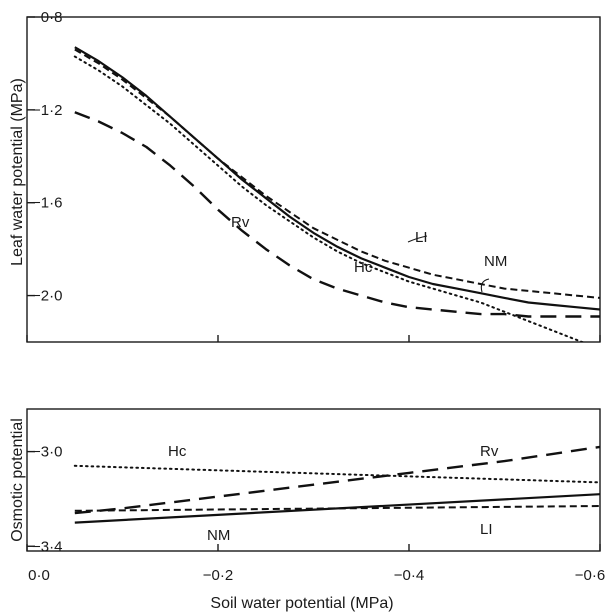  What do you see at coordinates (590, 575) in the screenshot?
I see `x-tick-label: −0·6` at bounding box center [590, 575].